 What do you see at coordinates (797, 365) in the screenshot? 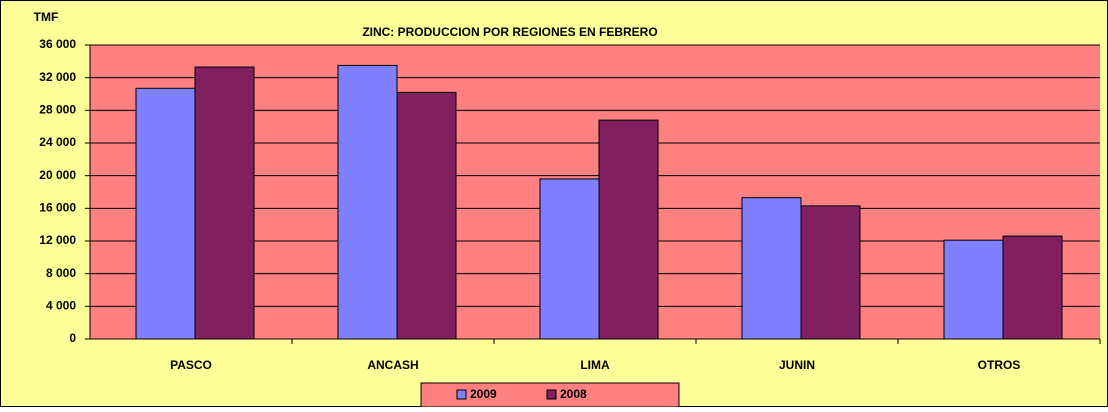
I see `x-tick-label: JUNIN` at bounding box center [797, 365].